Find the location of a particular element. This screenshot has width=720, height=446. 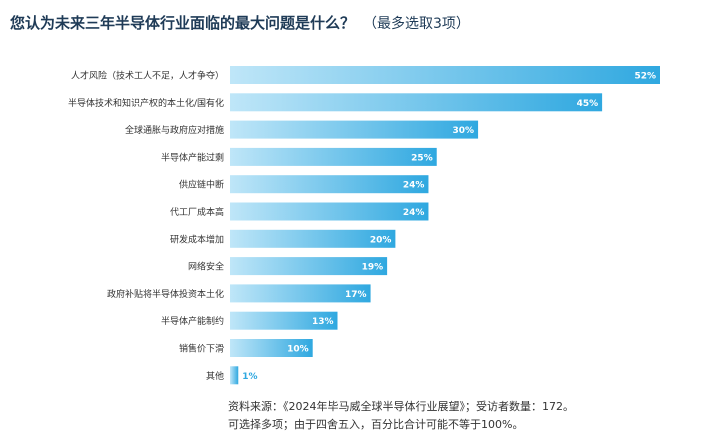

category-label-1: 人才风险（技术工人不足，人才争夺） is located at coordinates (147, 76).